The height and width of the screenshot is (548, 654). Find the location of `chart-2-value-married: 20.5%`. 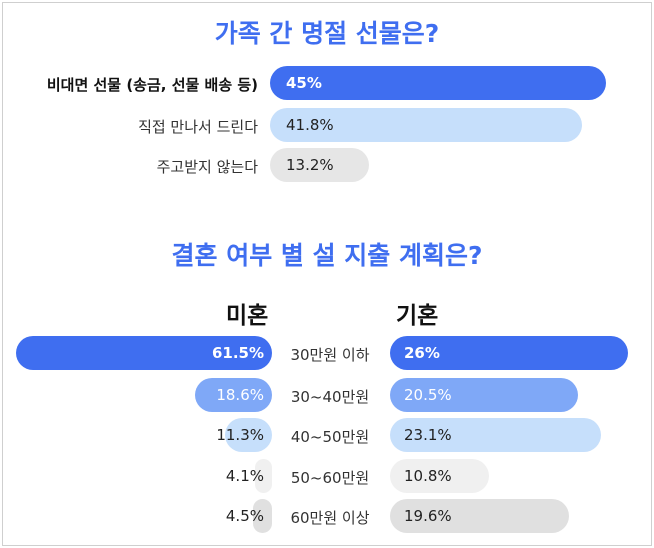

chart-2-value-married: 20.5% is located at coordinates (428, 395).